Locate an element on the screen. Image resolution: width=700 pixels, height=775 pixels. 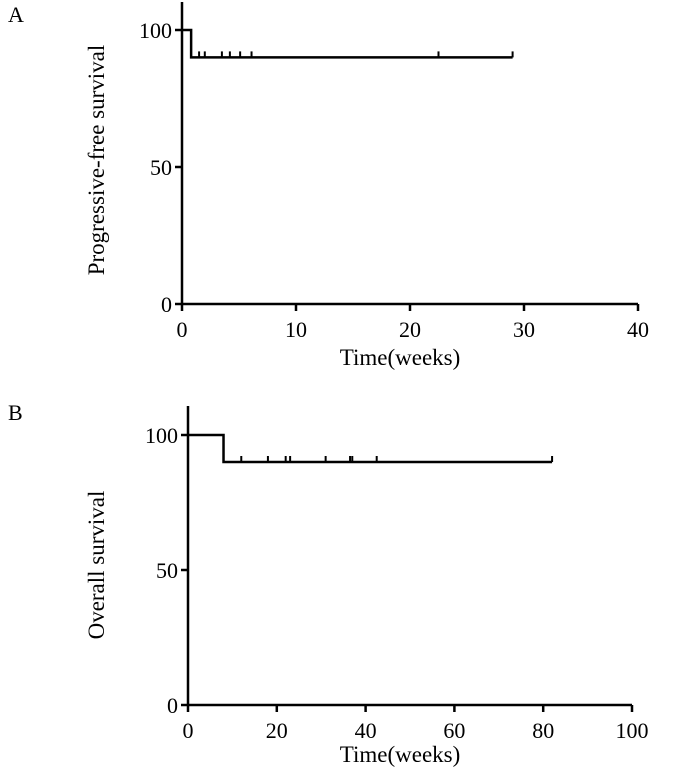
chart-a-survival-curve is located at coordinates (347, 43).